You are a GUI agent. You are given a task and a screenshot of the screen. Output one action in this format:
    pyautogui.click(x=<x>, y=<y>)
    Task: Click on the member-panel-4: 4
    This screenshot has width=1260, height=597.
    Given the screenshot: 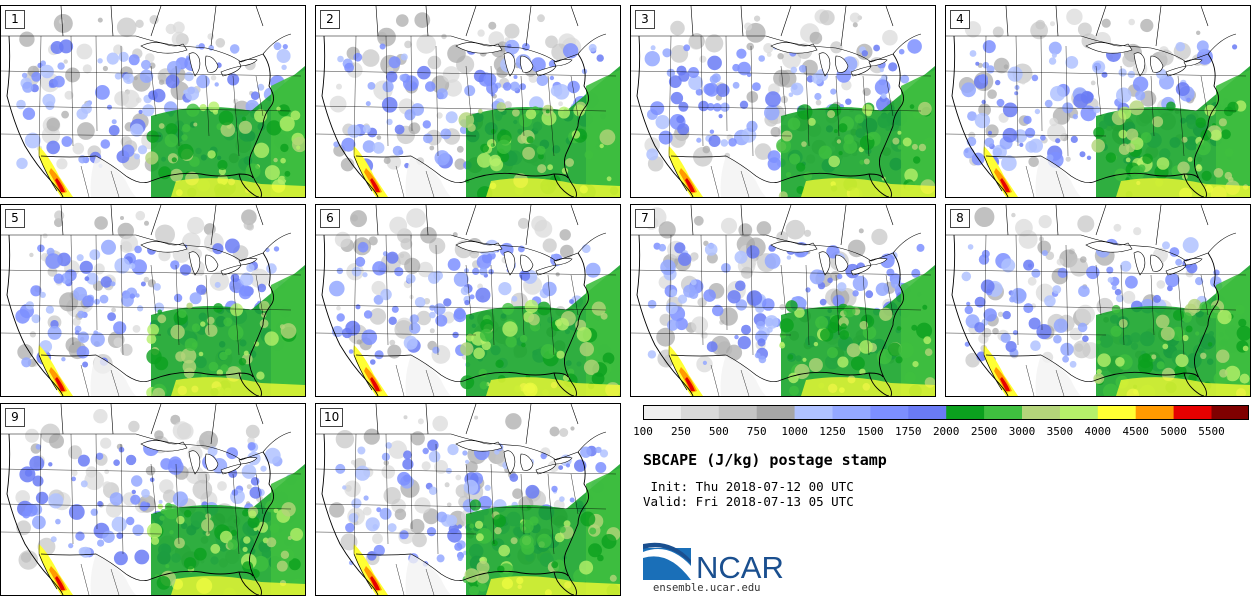 What is the action you would take?
    pyautogui.click(x=1098, y=101)
    